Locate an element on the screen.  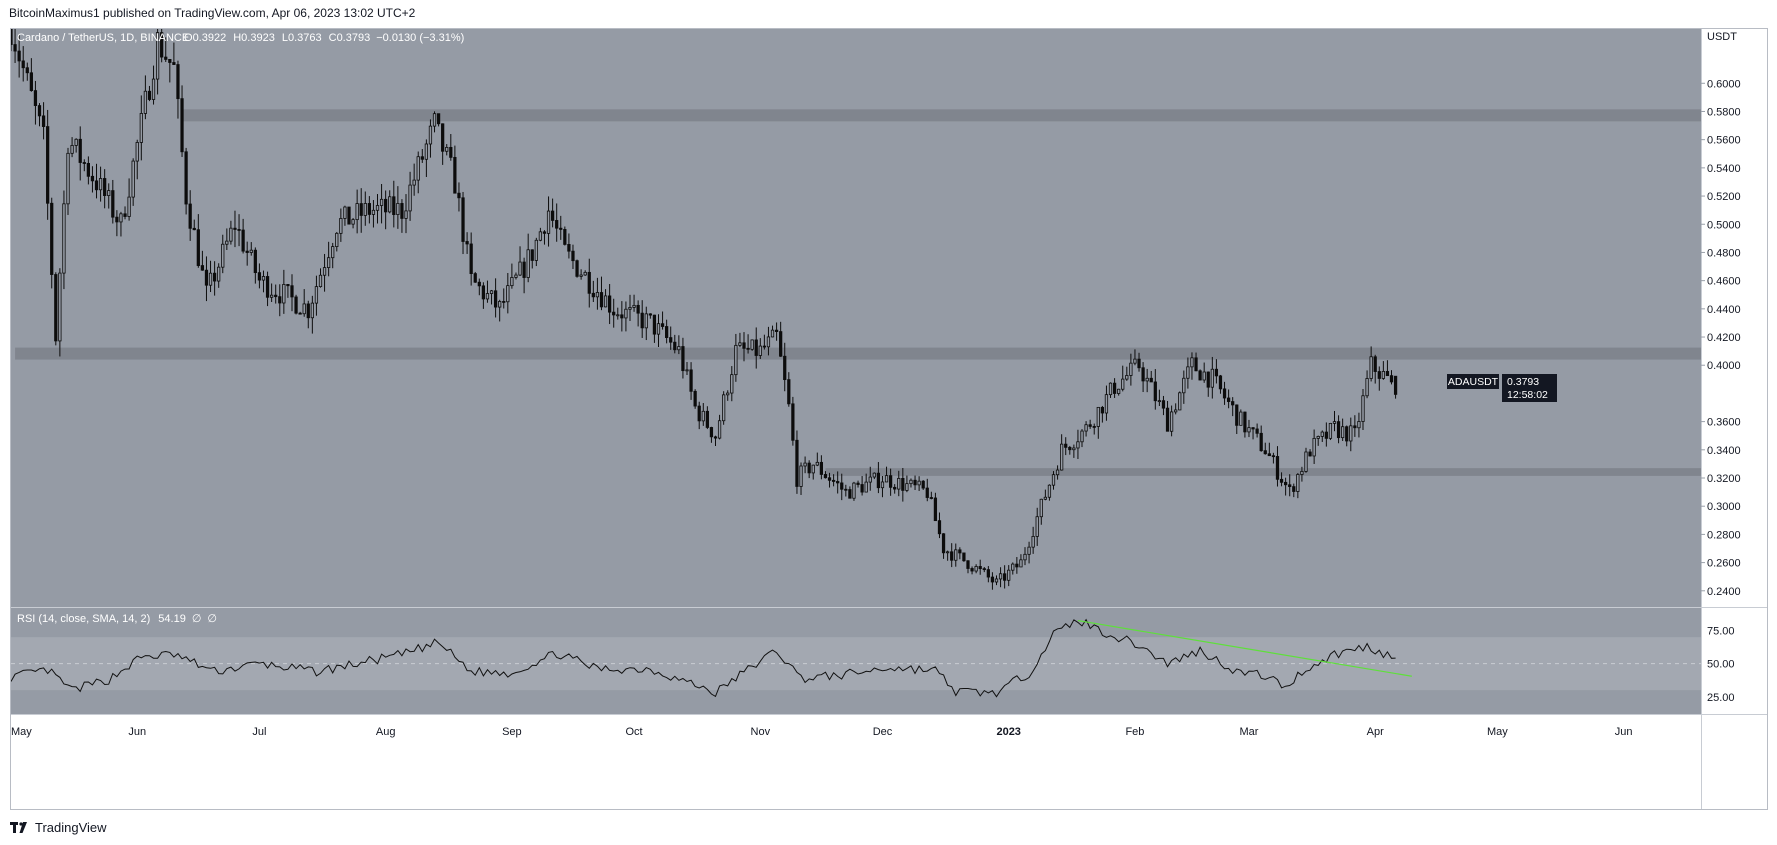
footer: TradingView is located at coordinates (58, 827).